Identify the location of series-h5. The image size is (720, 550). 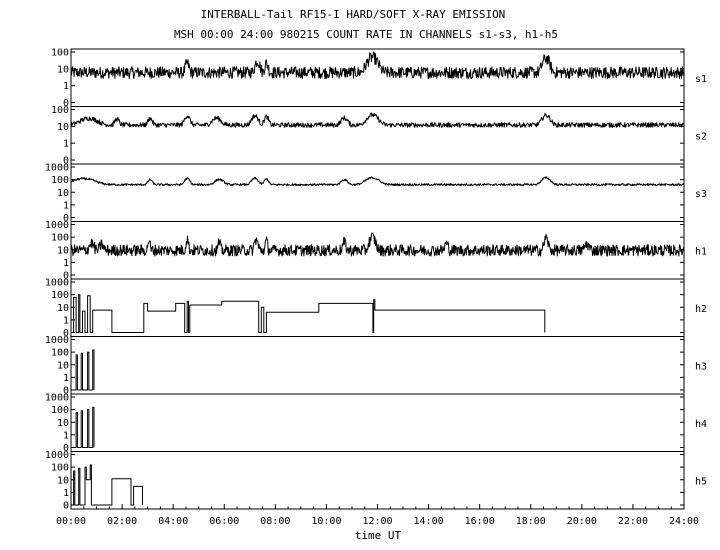
(107, 485).